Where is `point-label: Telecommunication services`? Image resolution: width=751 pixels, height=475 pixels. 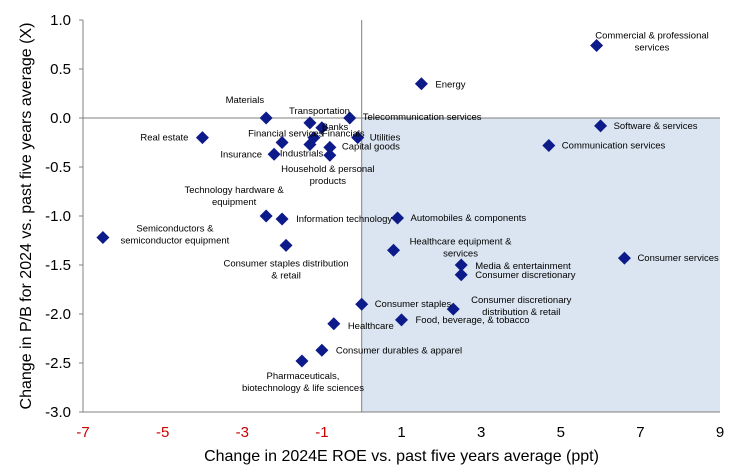
point-label: Telecommunication services is located at coordinates (422, 117).